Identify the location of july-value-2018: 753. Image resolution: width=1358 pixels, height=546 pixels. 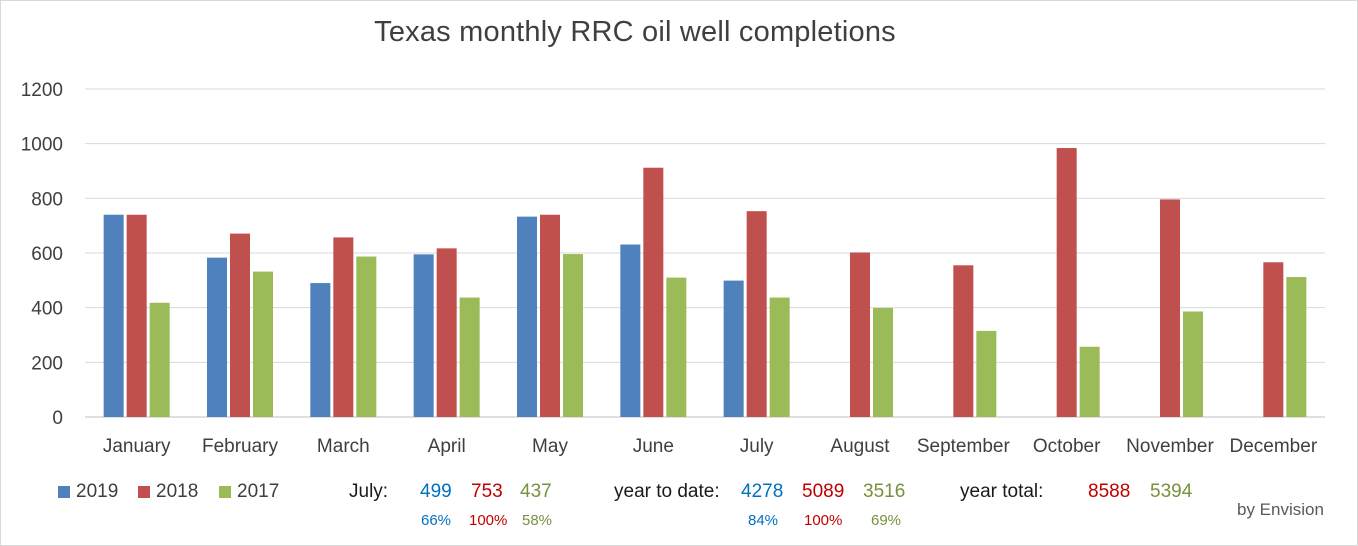
(487, 491).